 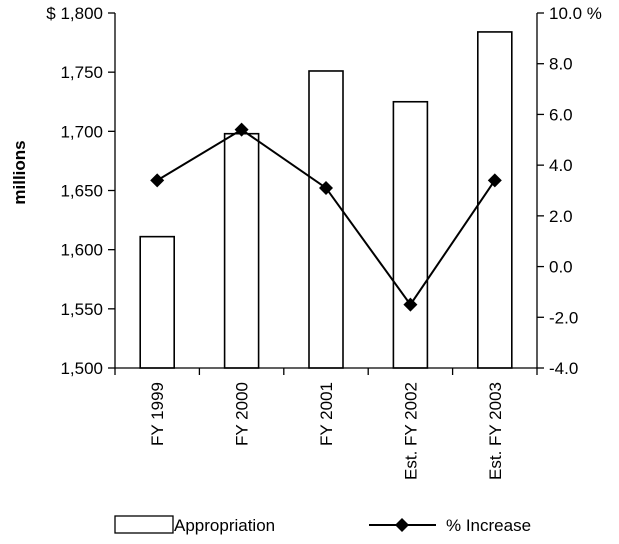 I want to click on y-tick-label: 1,500, so click(x=81, y=368).